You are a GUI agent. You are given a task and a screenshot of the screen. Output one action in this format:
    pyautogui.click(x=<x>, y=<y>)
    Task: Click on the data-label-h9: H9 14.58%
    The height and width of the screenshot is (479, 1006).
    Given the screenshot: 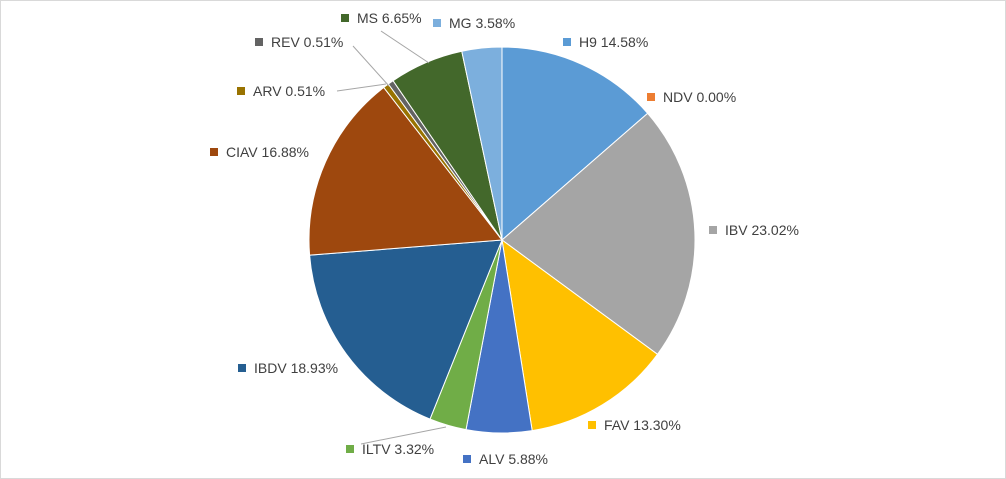 What is the action you would take?
    pyautogui.click(x=605, y=42)
    